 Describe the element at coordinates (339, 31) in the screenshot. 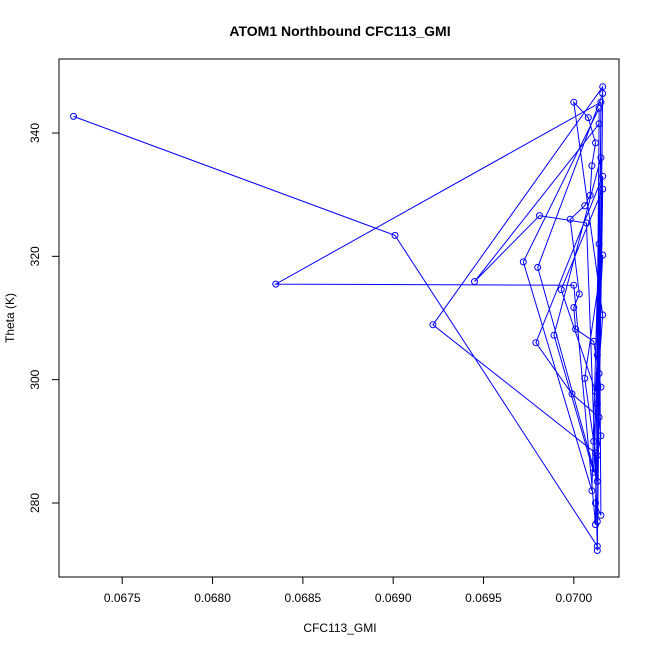

I see `chart-title: ATOM1 Northbound CFC113_GMI` at that location.